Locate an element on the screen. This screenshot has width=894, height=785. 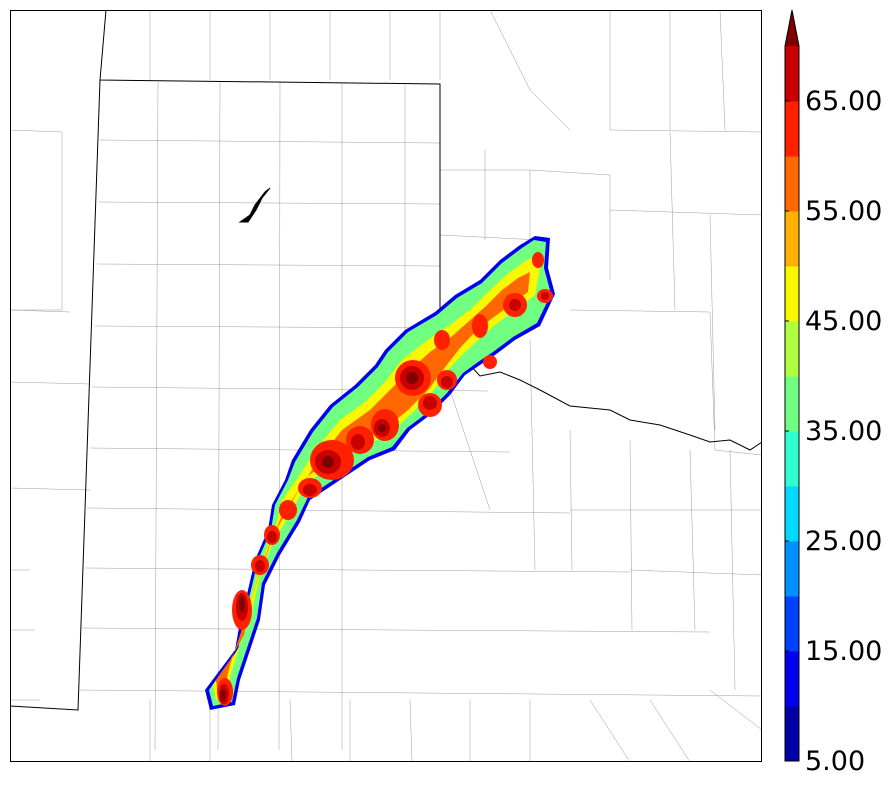
colorbar-label-5: 5.00 is located at coordinates (835, 761).